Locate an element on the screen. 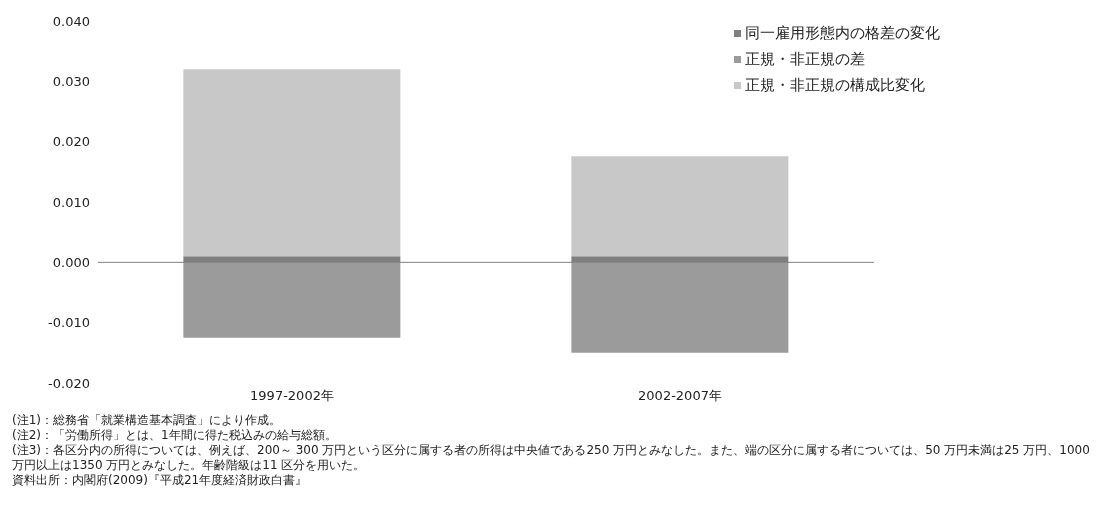 Image resolution: width=1108 pixels, height=532 pixels. x-tick-label: 2002-2007年 is located at coordinates (680, 396).